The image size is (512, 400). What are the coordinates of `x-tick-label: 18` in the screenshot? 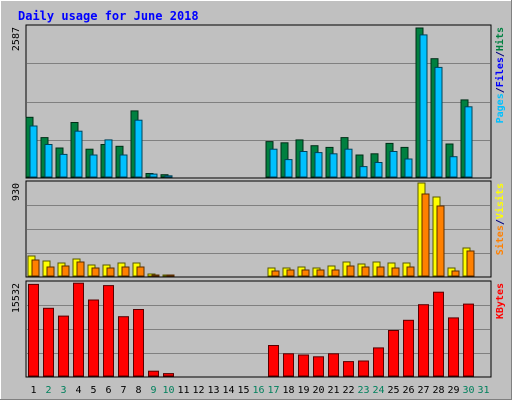 It's located at (288, 390).